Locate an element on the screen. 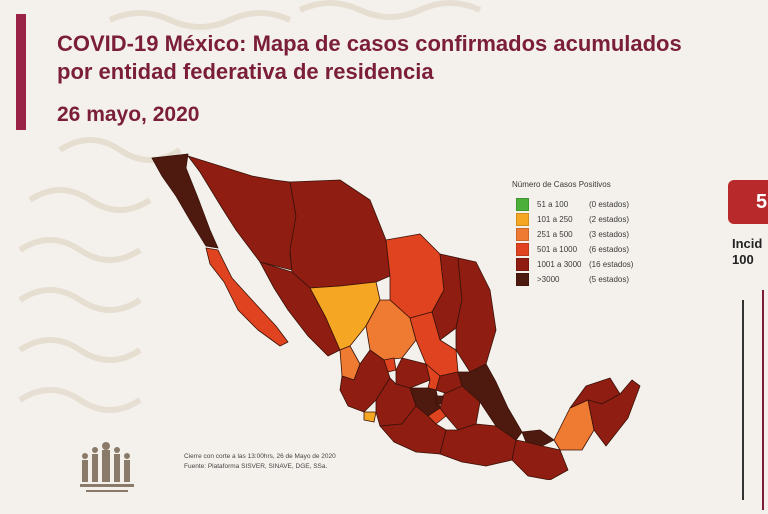 This screenshot has height=514, width=768. state-chiapas is located at coordinates (540, 459).